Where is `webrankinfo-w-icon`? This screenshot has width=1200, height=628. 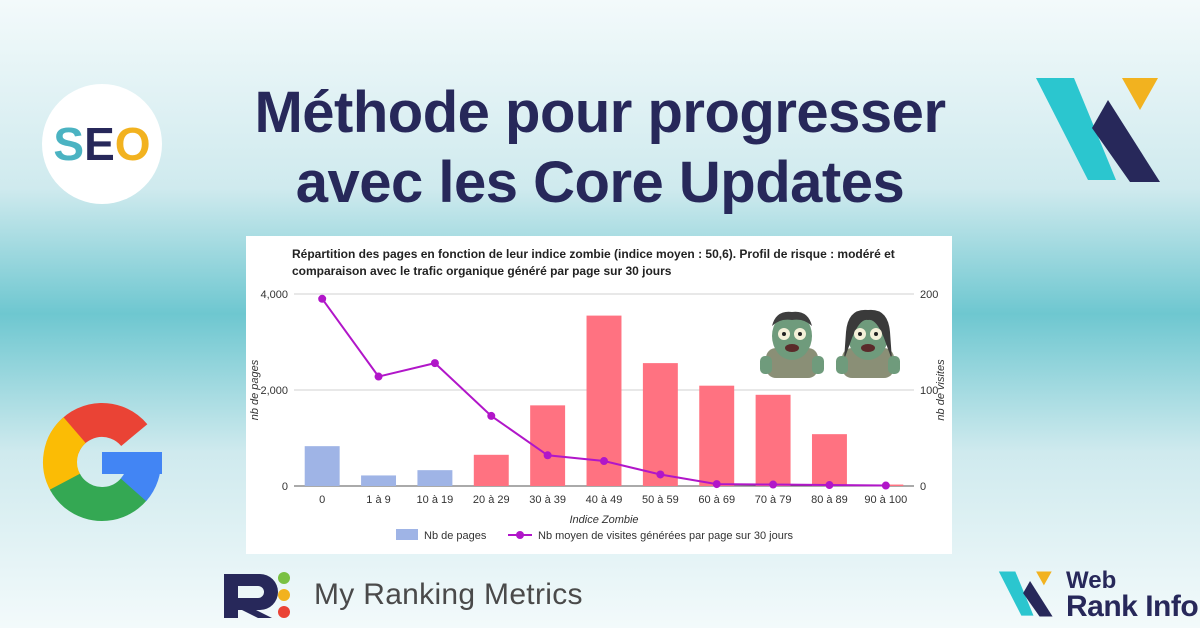 webrankinfo-w-icon is located at coordinates (1098, 130).